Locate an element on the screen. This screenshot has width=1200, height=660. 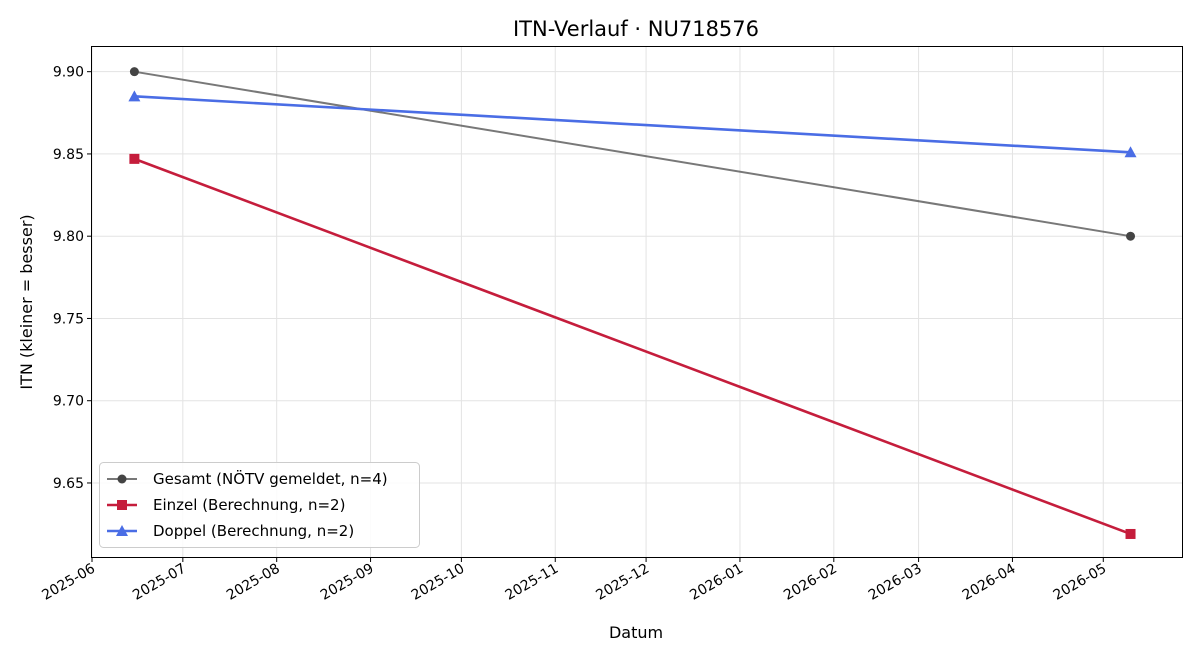
legend-item: Gesamt (NÖTV gemeldet, n=4) is located at coordinates (247, 478).